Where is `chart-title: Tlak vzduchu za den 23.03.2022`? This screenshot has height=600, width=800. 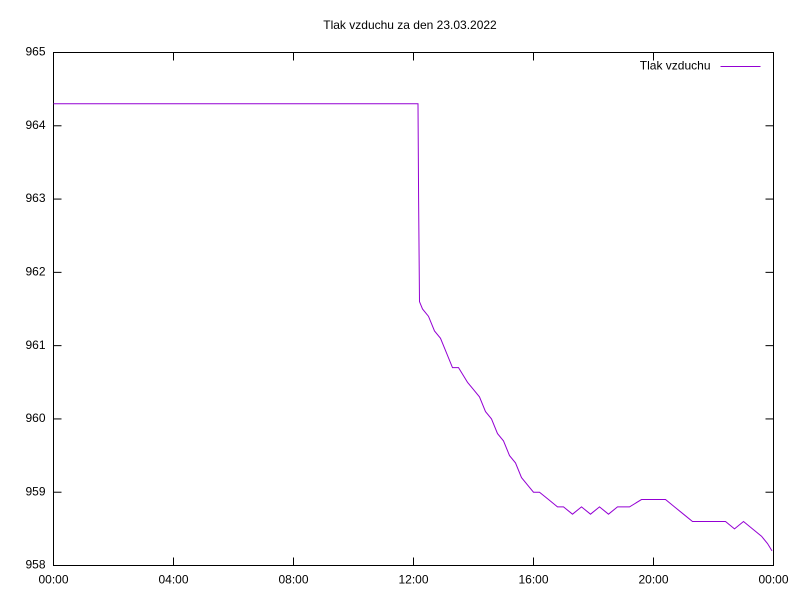
chart-title: Tlak vzduchu za den 23.03.2022 is located at coordinates (410, 25).